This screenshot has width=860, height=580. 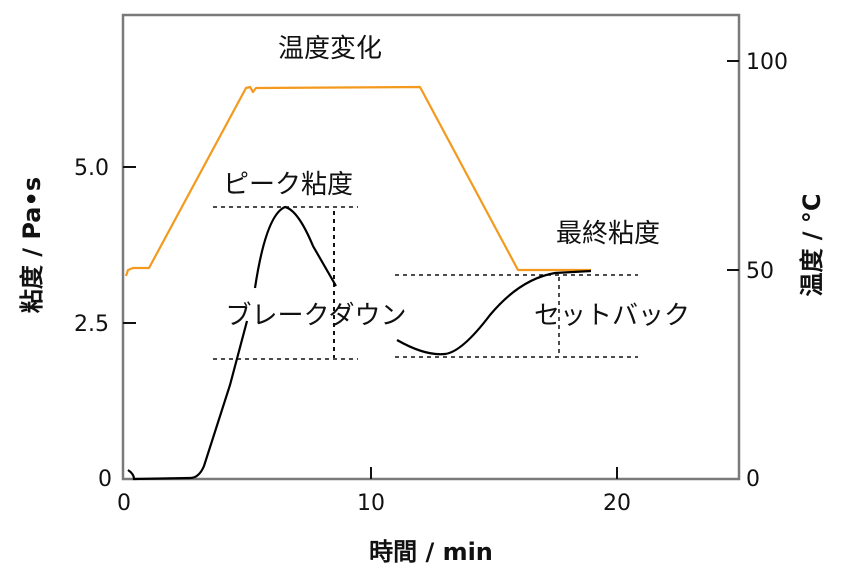 I want to click on annotation-peak-viscosity: ピーク粘度, so click(x=288, y=185).